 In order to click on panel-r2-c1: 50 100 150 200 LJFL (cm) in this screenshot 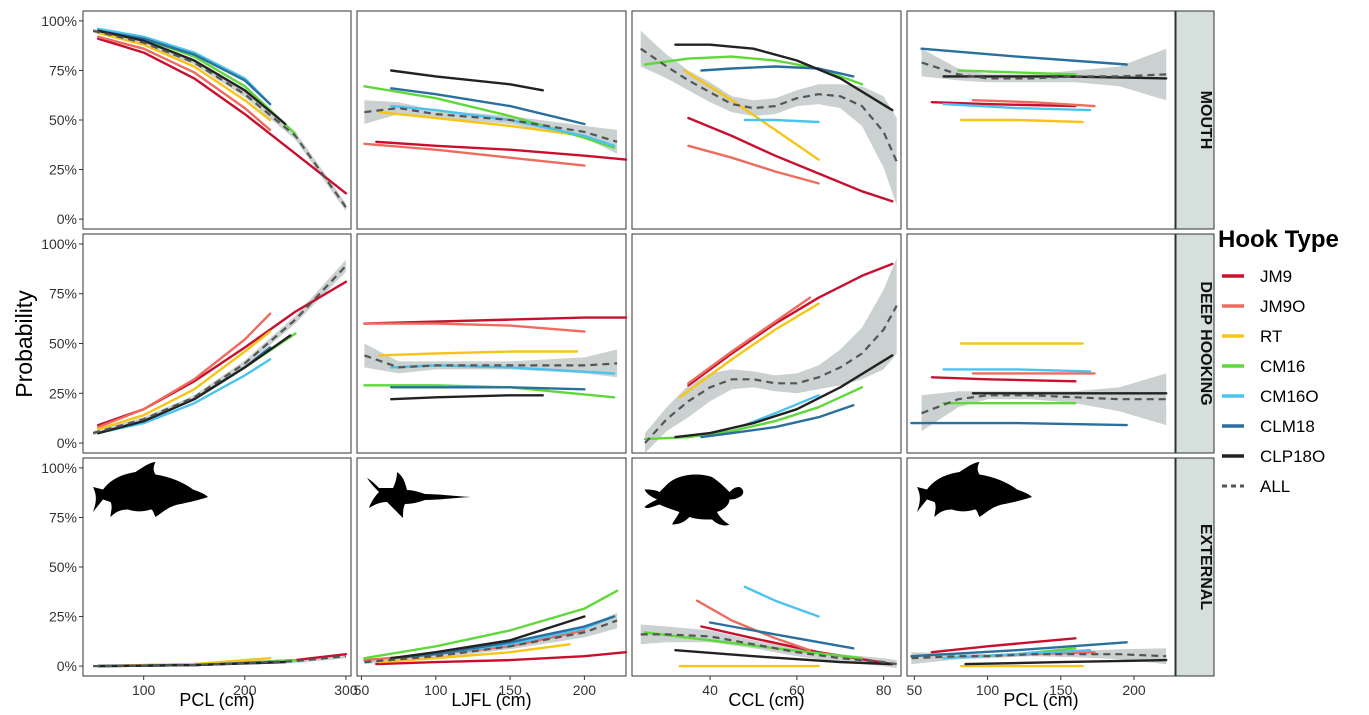, I will do `click(491, 583)`.